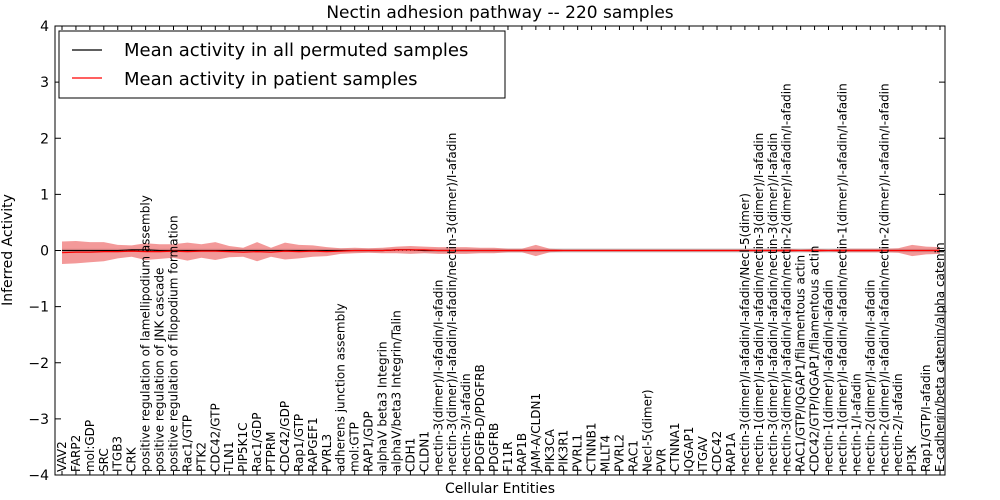 Image resolution: width=1000 pixels, height=500 pixels. Describe the element at coordinates (620, 453) in the screenshot. I see `x-category-label: PVRL2` at that location.